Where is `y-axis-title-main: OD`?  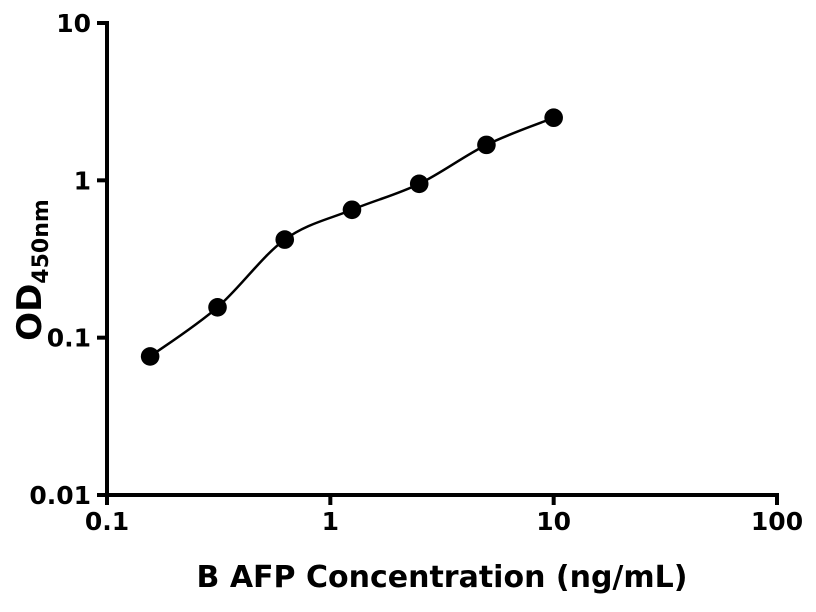 y-axis-title-main: OD is located at coordinates (30, 312).